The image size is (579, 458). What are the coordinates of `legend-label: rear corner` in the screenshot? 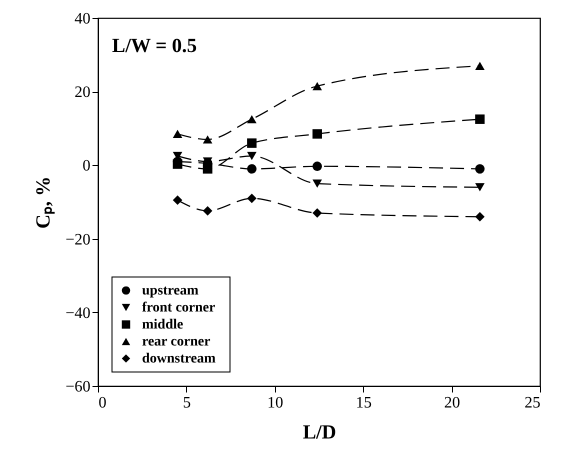 It's located at (176, 342).